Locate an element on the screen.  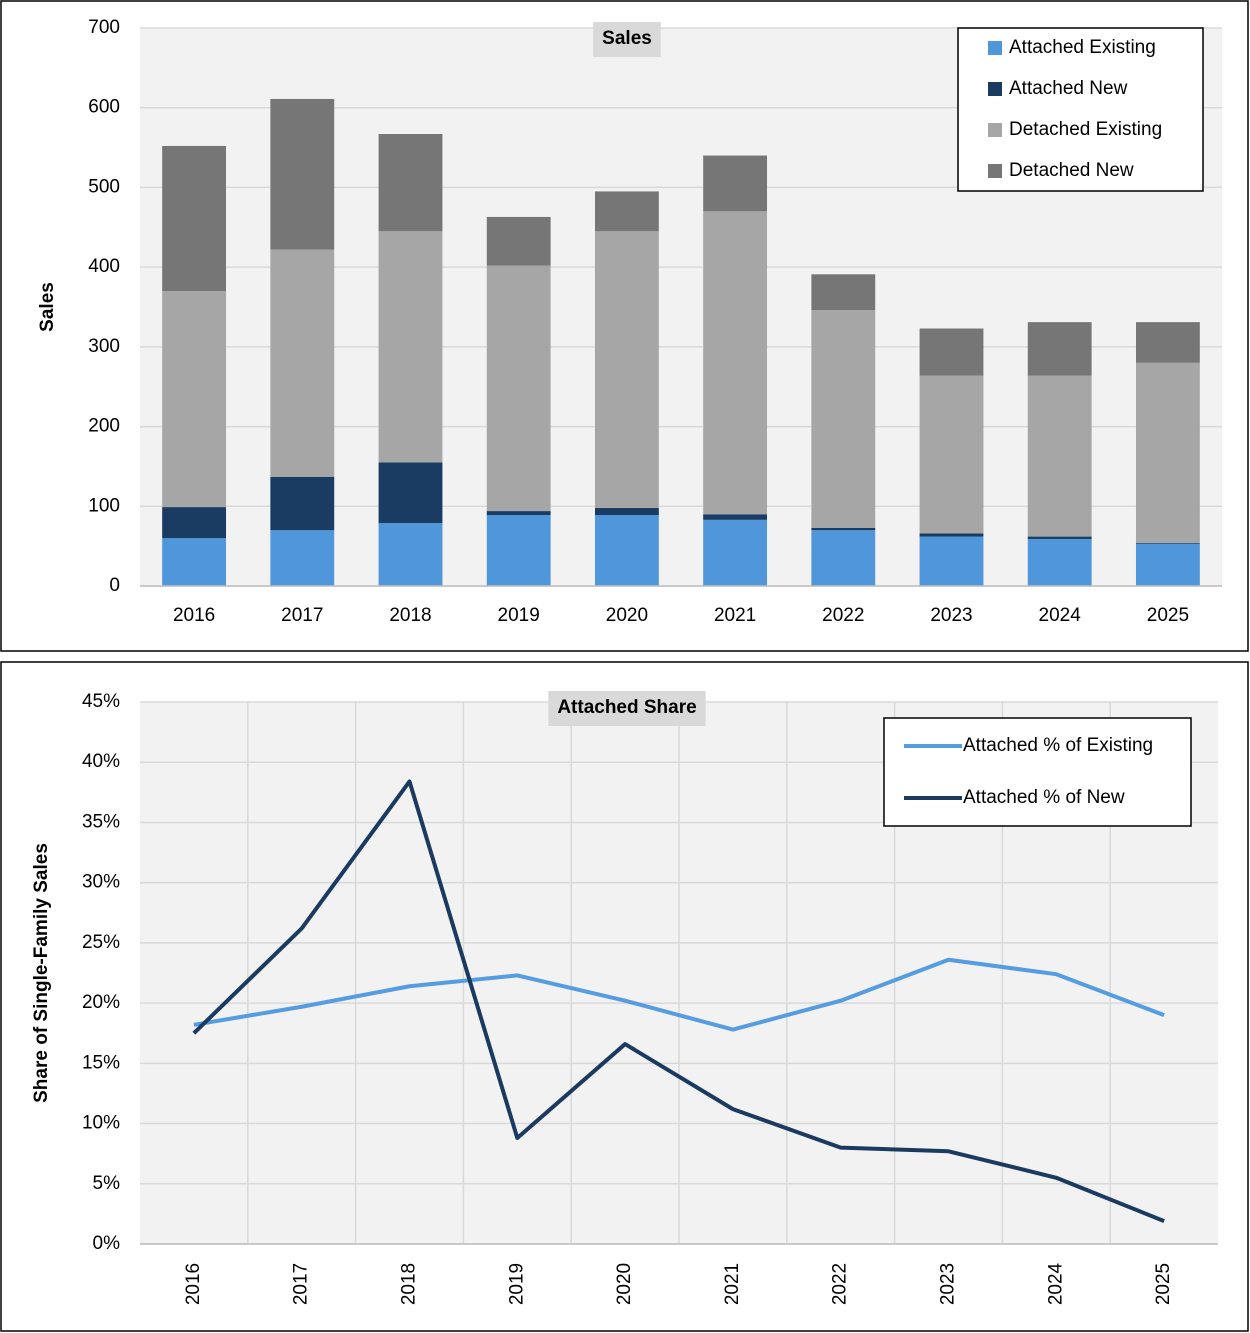
y-tick-label: 200 is located at coordinates (104, 426).